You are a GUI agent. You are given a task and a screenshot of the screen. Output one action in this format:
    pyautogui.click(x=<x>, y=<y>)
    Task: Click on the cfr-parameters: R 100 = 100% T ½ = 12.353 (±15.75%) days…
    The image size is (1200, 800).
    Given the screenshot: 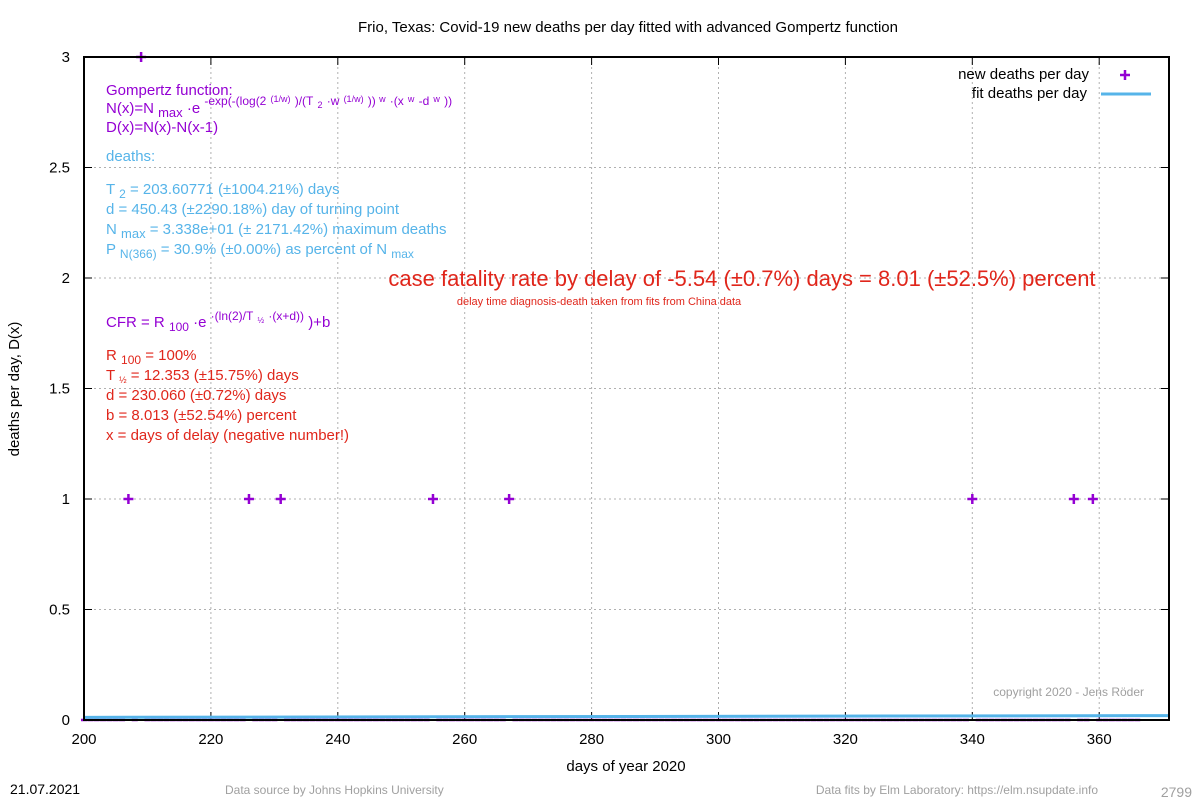 What is the action you would take?
    pyautogui.click(x=227, y=395)
    